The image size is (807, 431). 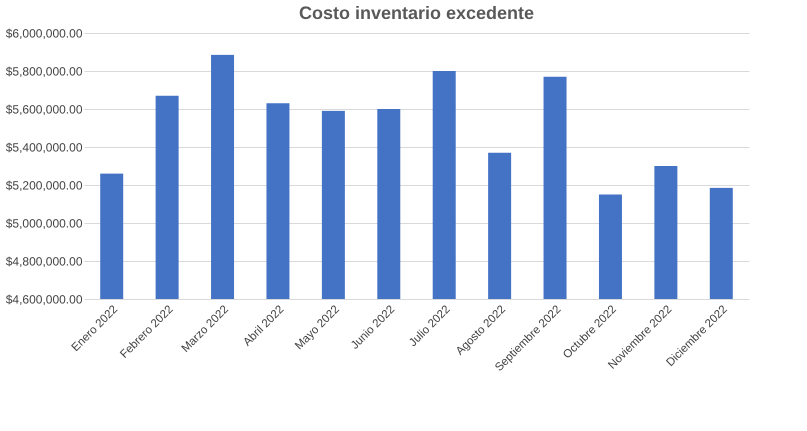 I want to click on y-tick-label: $4,800,000.00, so click(x=44, y=261).